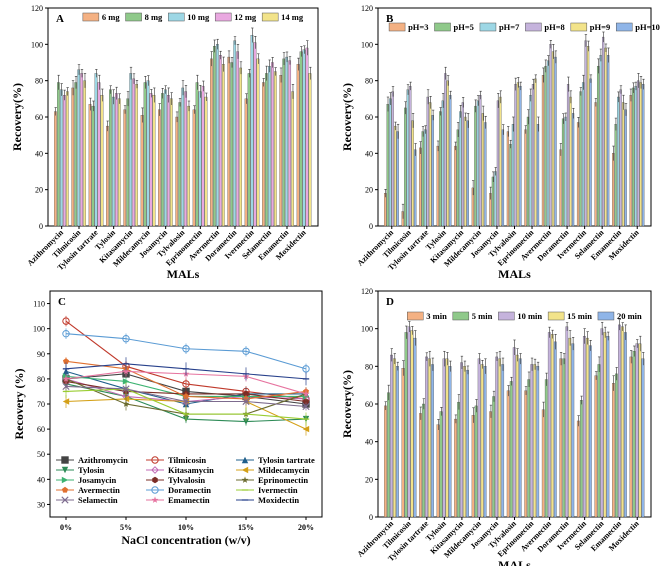 The height and width of the screenshot is (566, 661). Describe the element at coordinates (103, 460) in the screenshot. I see `legend-label: Azithromycin` at that location.